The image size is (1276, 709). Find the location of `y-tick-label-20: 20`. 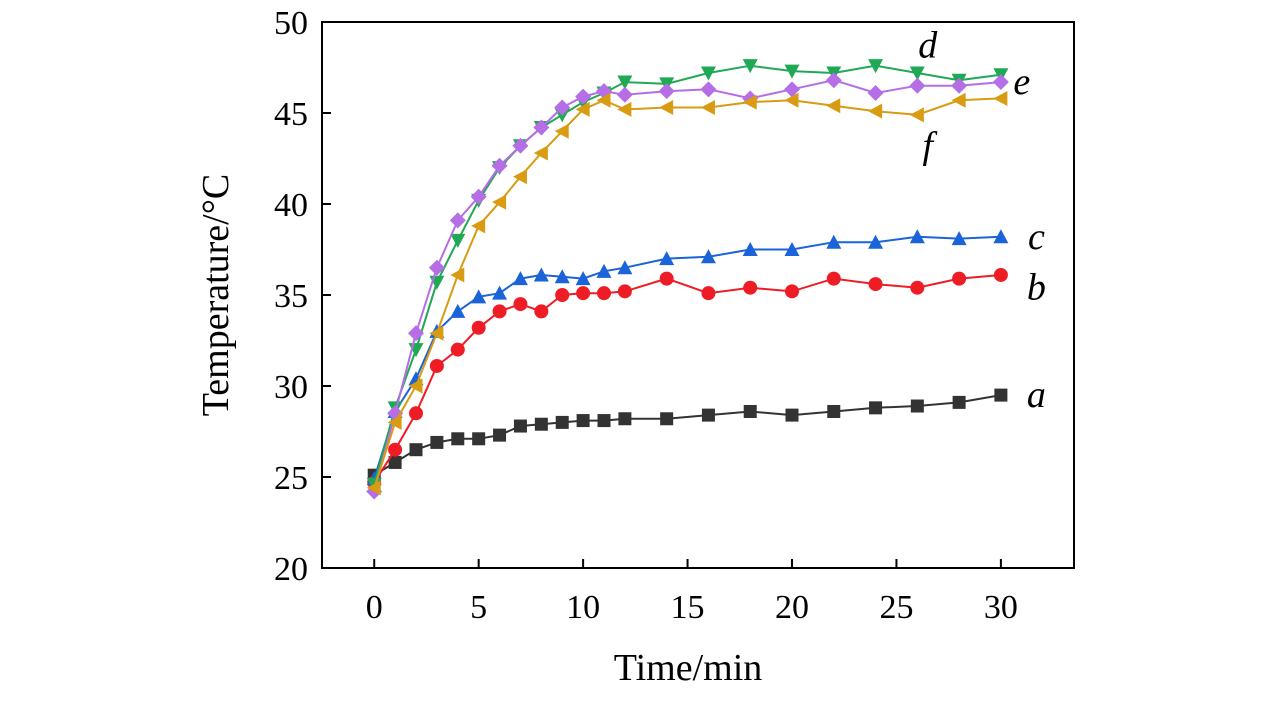

y-tick-label-20: 20 is located at coordinates (291, 569).